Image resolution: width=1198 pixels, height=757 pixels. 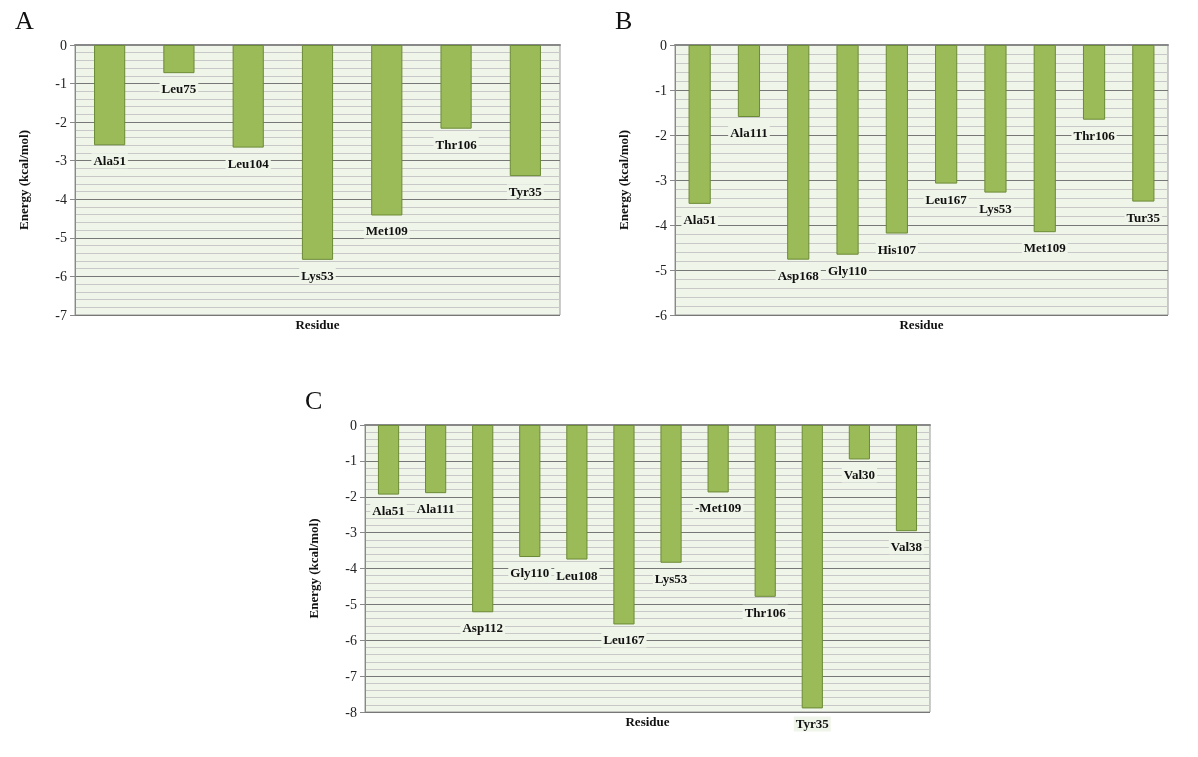 I want to click on category-label: Leu75, so click(x=179, y=89).